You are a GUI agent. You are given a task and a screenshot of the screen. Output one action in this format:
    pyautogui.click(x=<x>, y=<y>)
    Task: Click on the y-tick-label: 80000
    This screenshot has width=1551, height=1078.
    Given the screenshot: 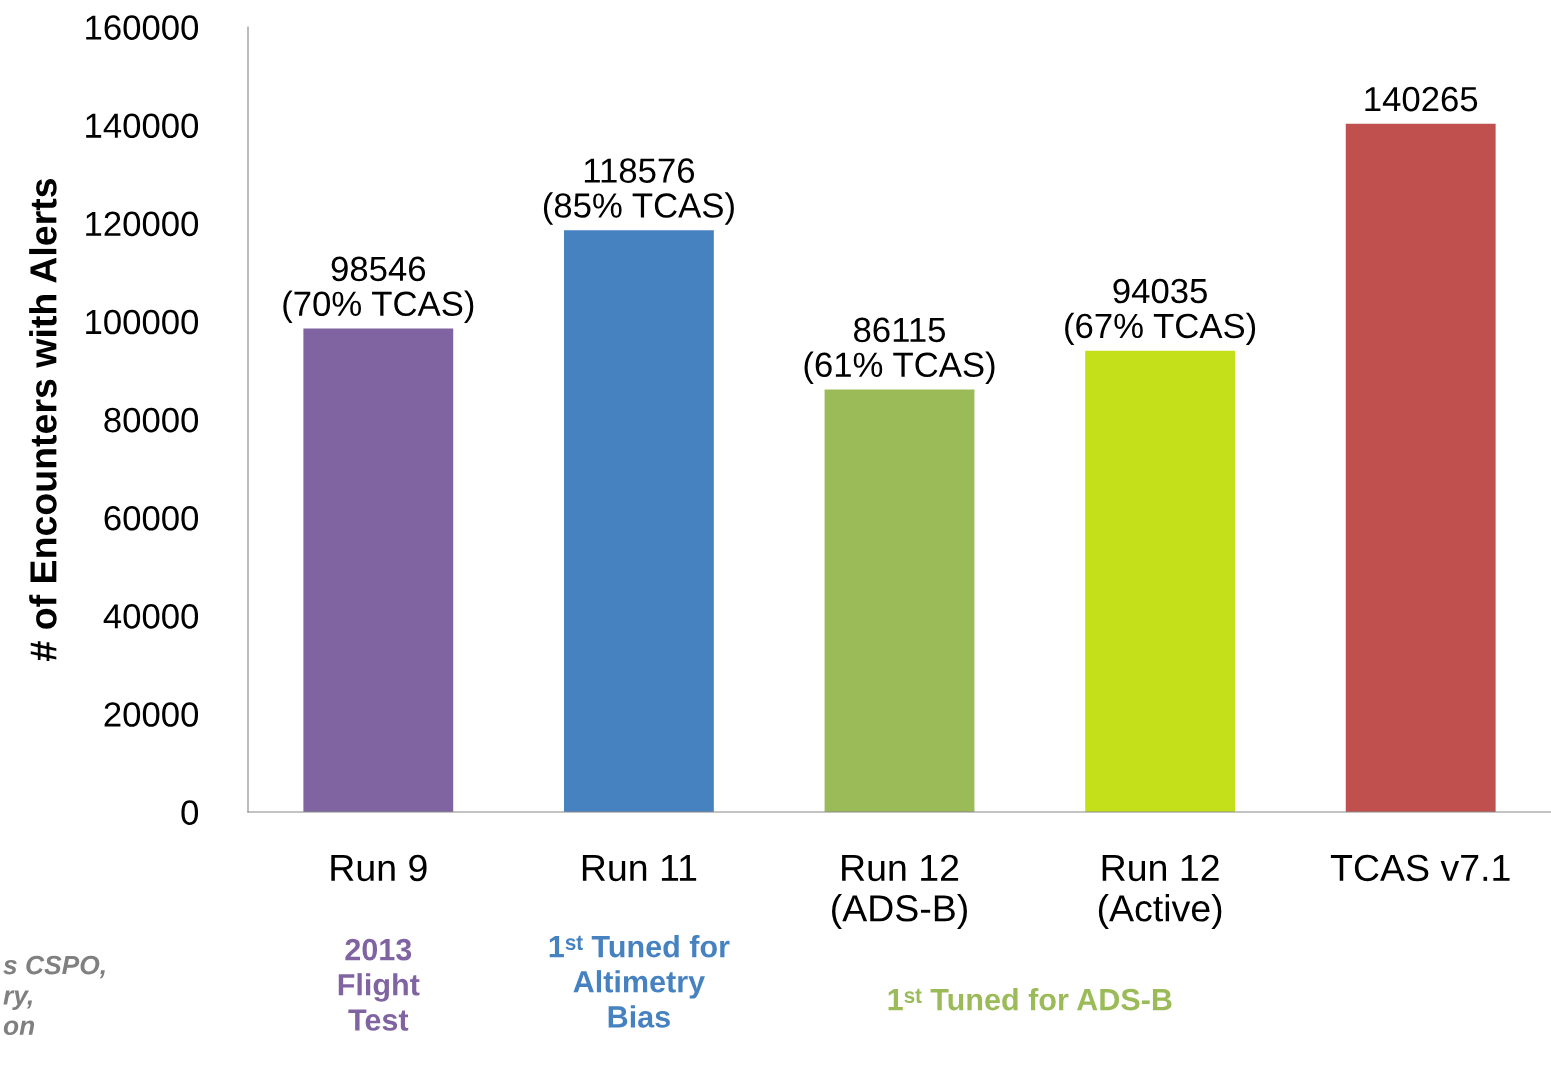 What is the action you would take?
    pyautogui.click(x=151, y=420)
    